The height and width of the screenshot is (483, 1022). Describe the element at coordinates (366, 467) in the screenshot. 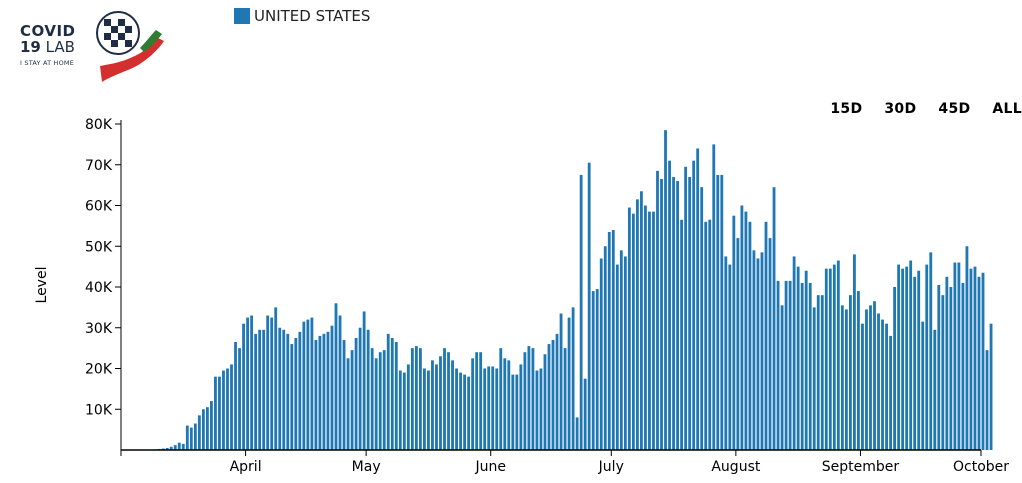

I see `x-tick-label: May` at that location.